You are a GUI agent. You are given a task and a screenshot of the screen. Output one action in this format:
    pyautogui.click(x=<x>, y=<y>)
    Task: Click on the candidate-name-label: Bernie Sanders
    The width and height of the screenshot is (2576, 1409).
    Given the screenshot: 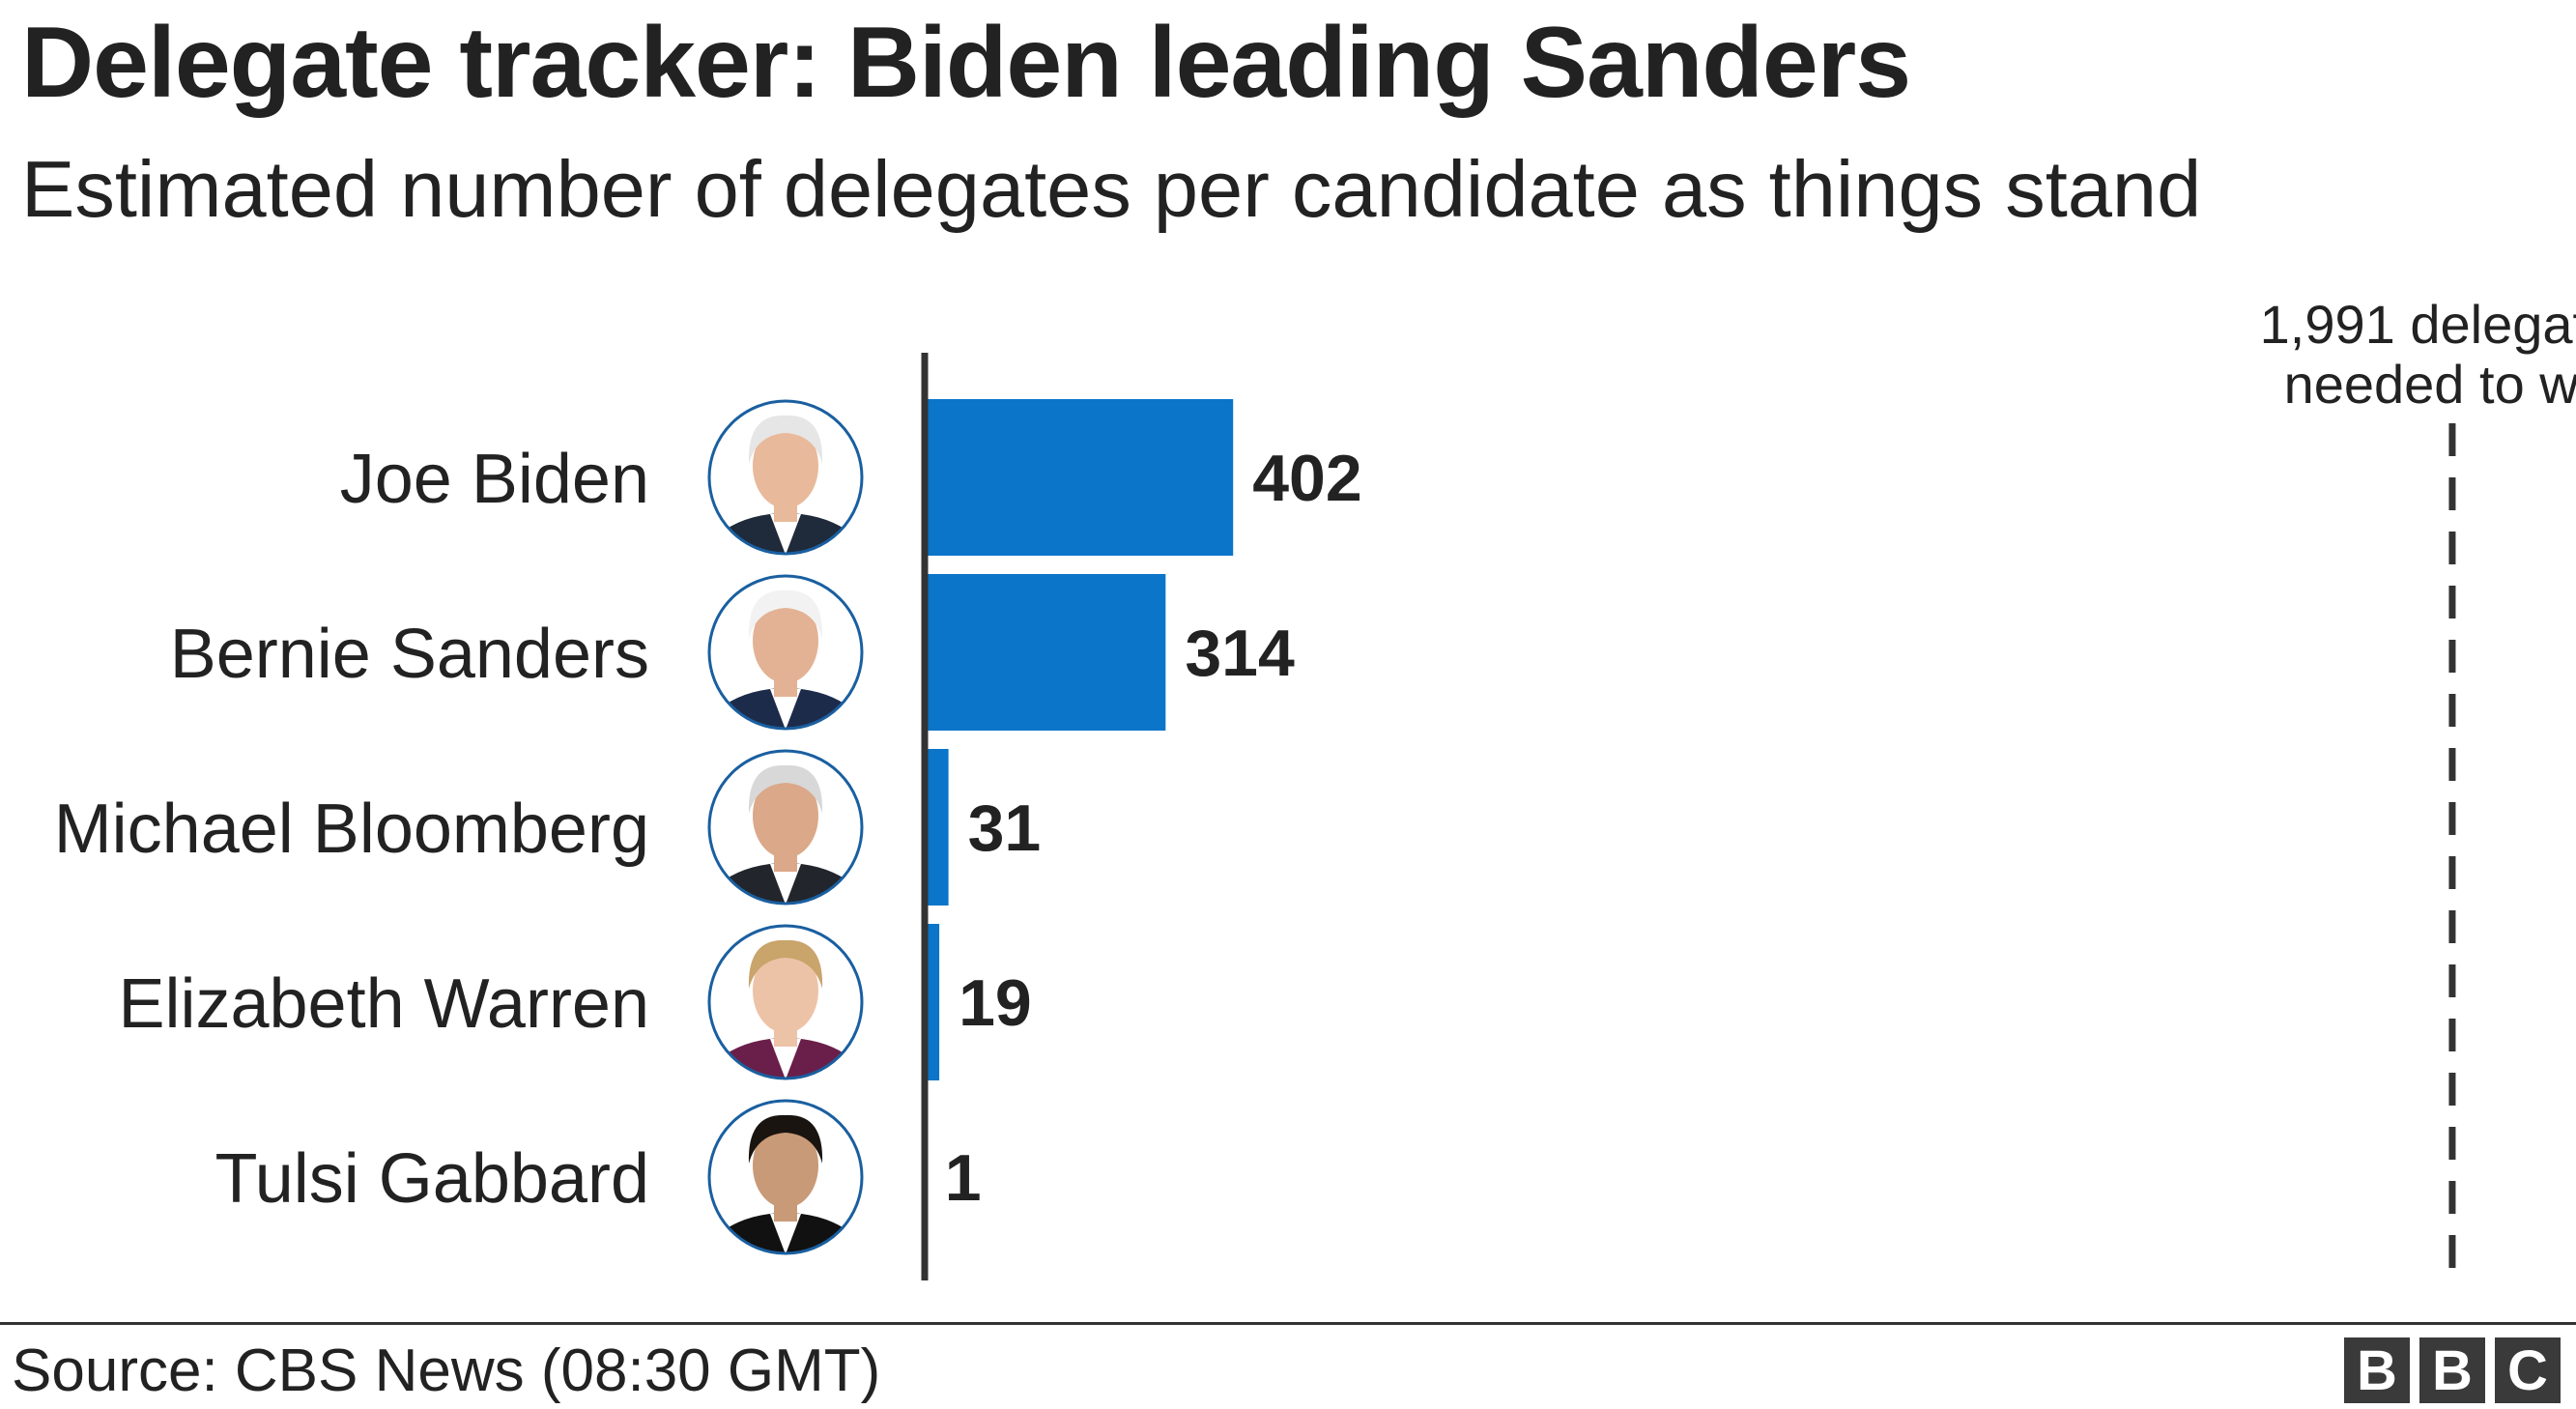 What is the action you would take?
    pyautogui.click(x=410, y=654)
    